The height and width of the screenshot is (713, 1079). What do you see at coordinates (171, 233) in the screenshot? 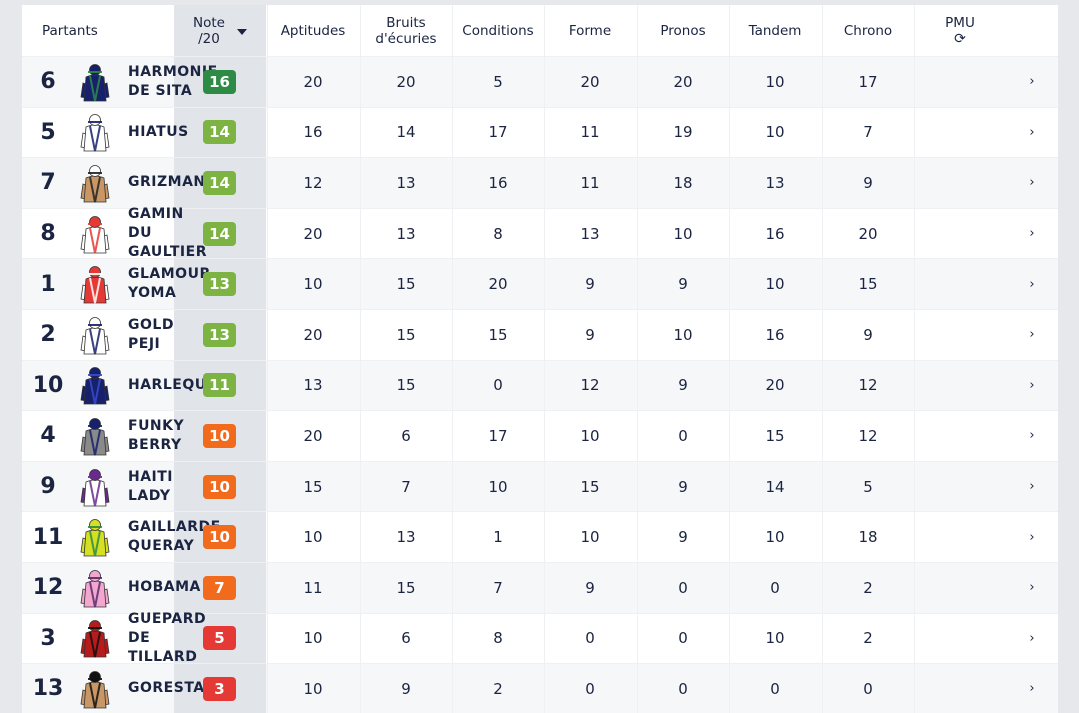
I see `horse-name: GAMIN DU GAULTIER` at bounding box center [171, 233].